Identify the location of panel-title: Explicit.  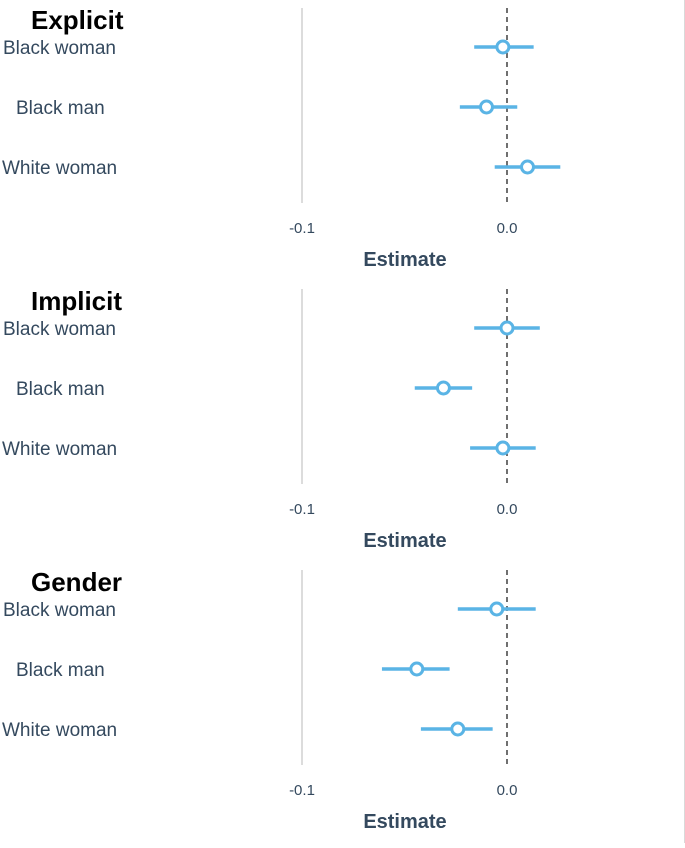
(77, 20).